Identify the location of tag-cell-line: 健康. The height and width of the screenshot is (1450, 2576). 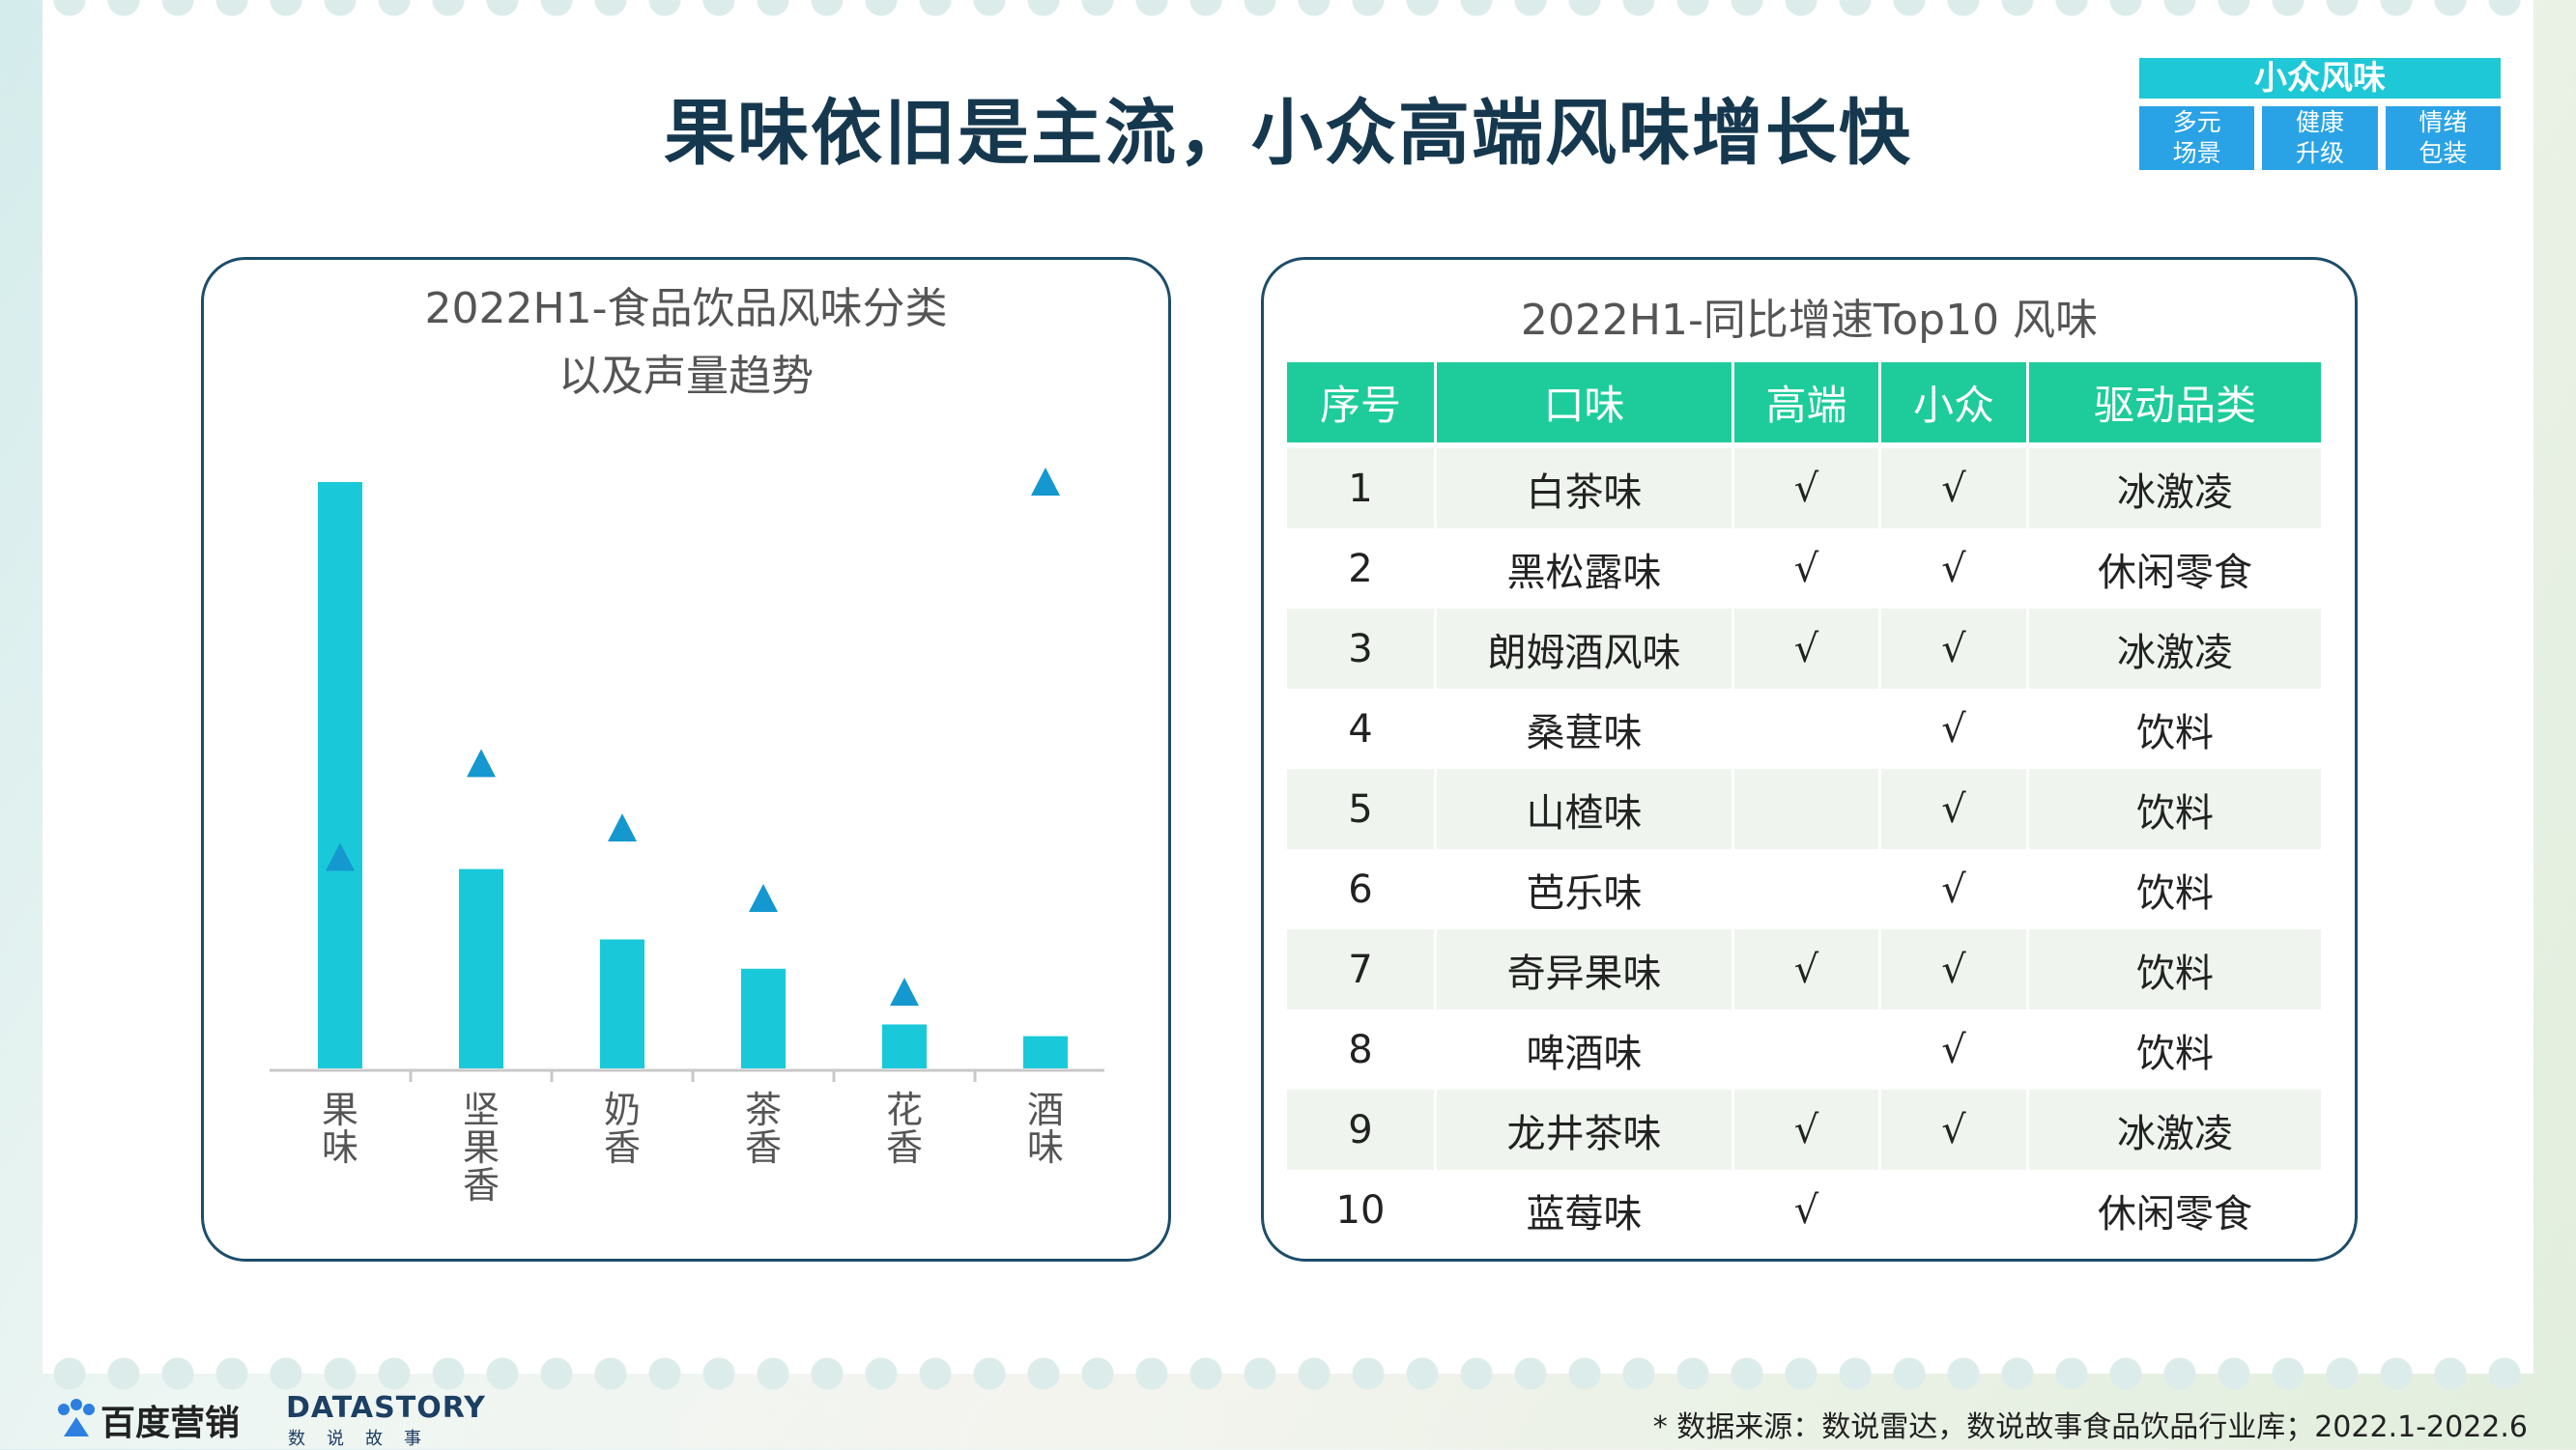
(2319, 122).